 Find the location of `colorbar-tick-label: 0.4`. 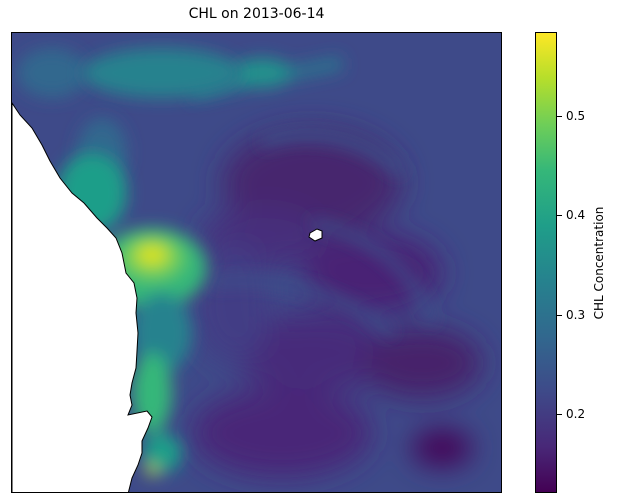

colorbar-tick-label: 0.4 is located at coordinates (576, 215).